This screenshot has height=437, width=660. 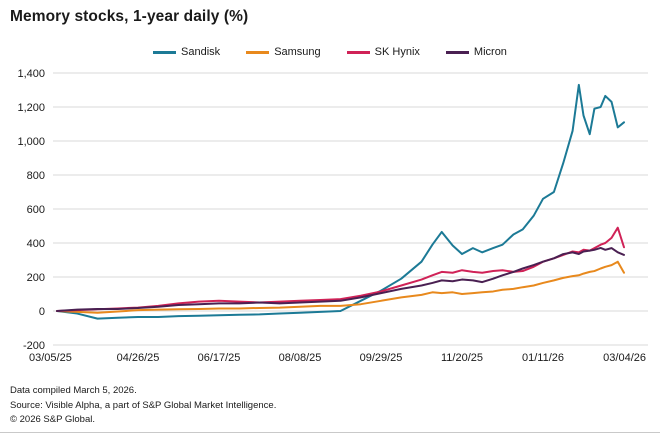 I want to click on x-axis-label-11/20/25: 11/20/25, so click(x=462, y=358).